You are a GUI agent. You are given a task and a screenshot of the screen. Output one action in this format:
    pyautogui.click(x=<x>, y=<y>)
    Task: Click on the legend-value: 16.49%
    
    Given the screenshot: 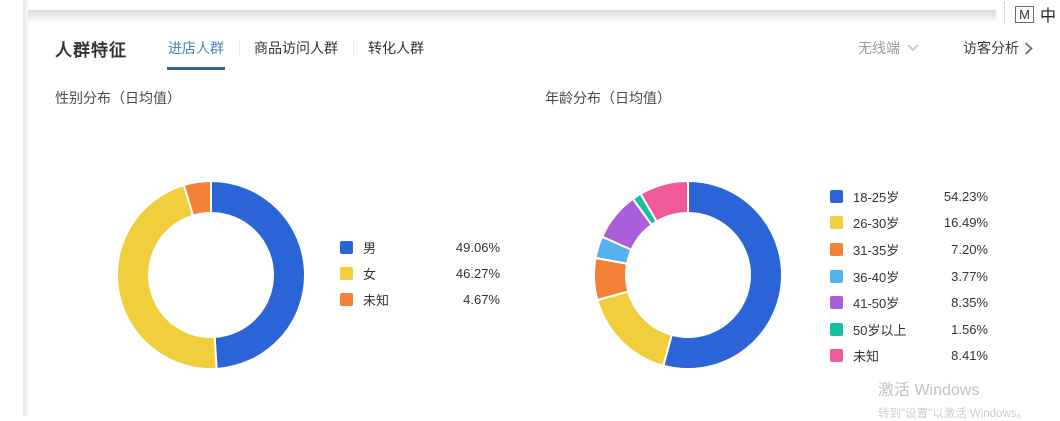 What is the action you would take?
    pyautogui.click(x=965, y=223)
    